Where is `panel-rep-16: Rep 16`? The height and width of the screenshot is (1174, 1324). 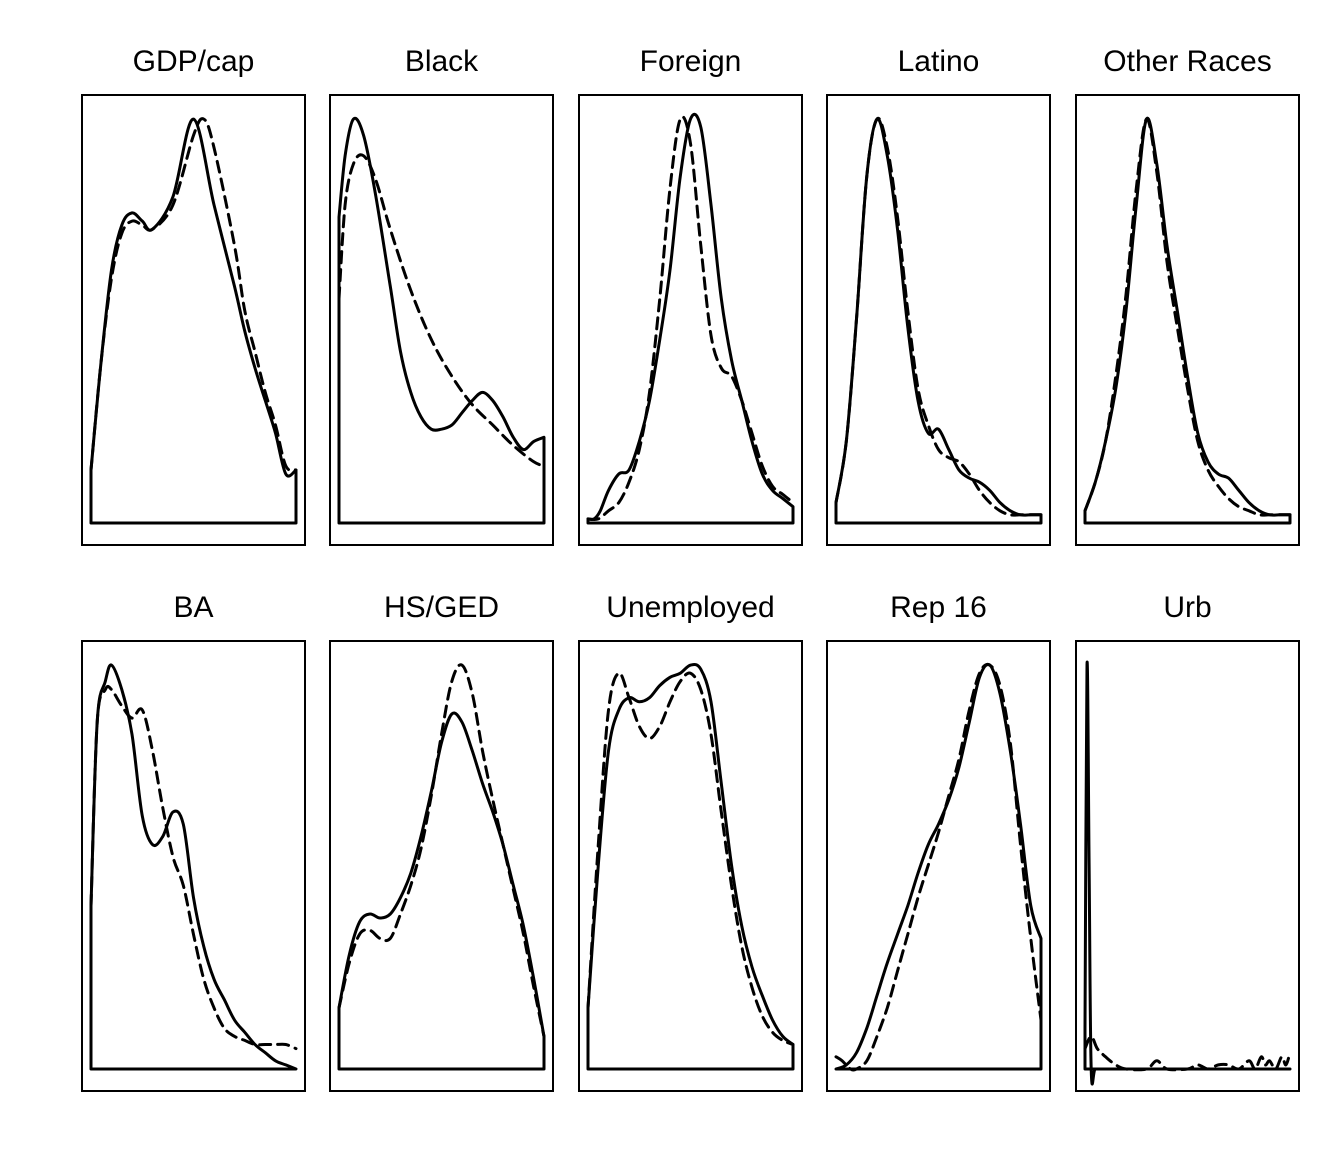
panel-rep-16: Rep 16 is located at coordinates (938, 841).